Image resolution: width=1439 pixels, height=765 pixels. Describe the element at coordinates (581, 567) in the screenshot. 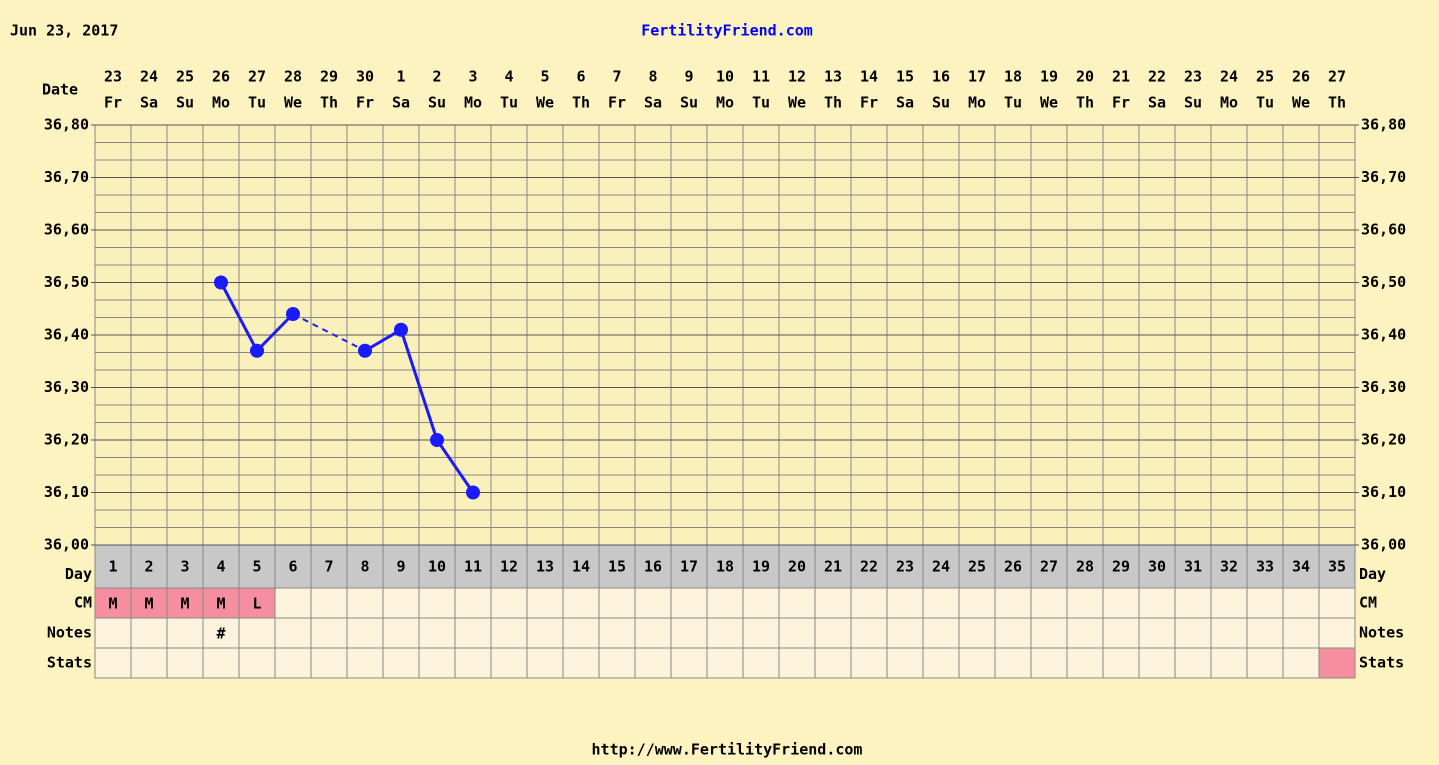

I see `day-label: 14` at that location.